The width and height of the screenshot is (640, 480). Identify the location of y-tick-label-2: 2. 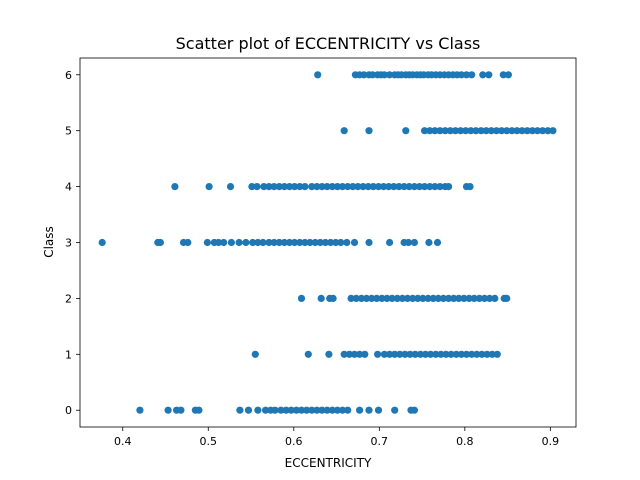
(68, 298).